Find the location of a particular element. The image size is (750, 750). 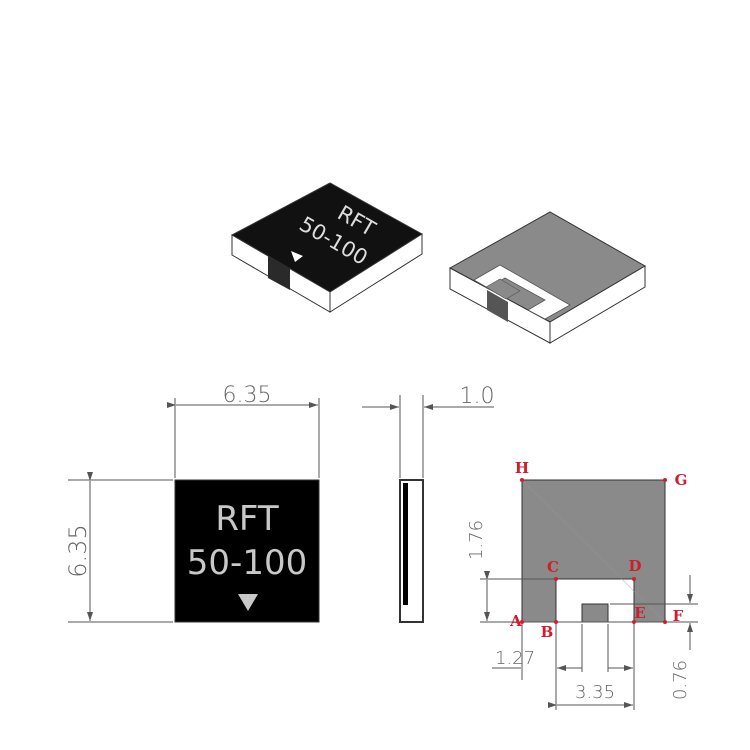

point-h-dot is located at coordinates (522, 480).